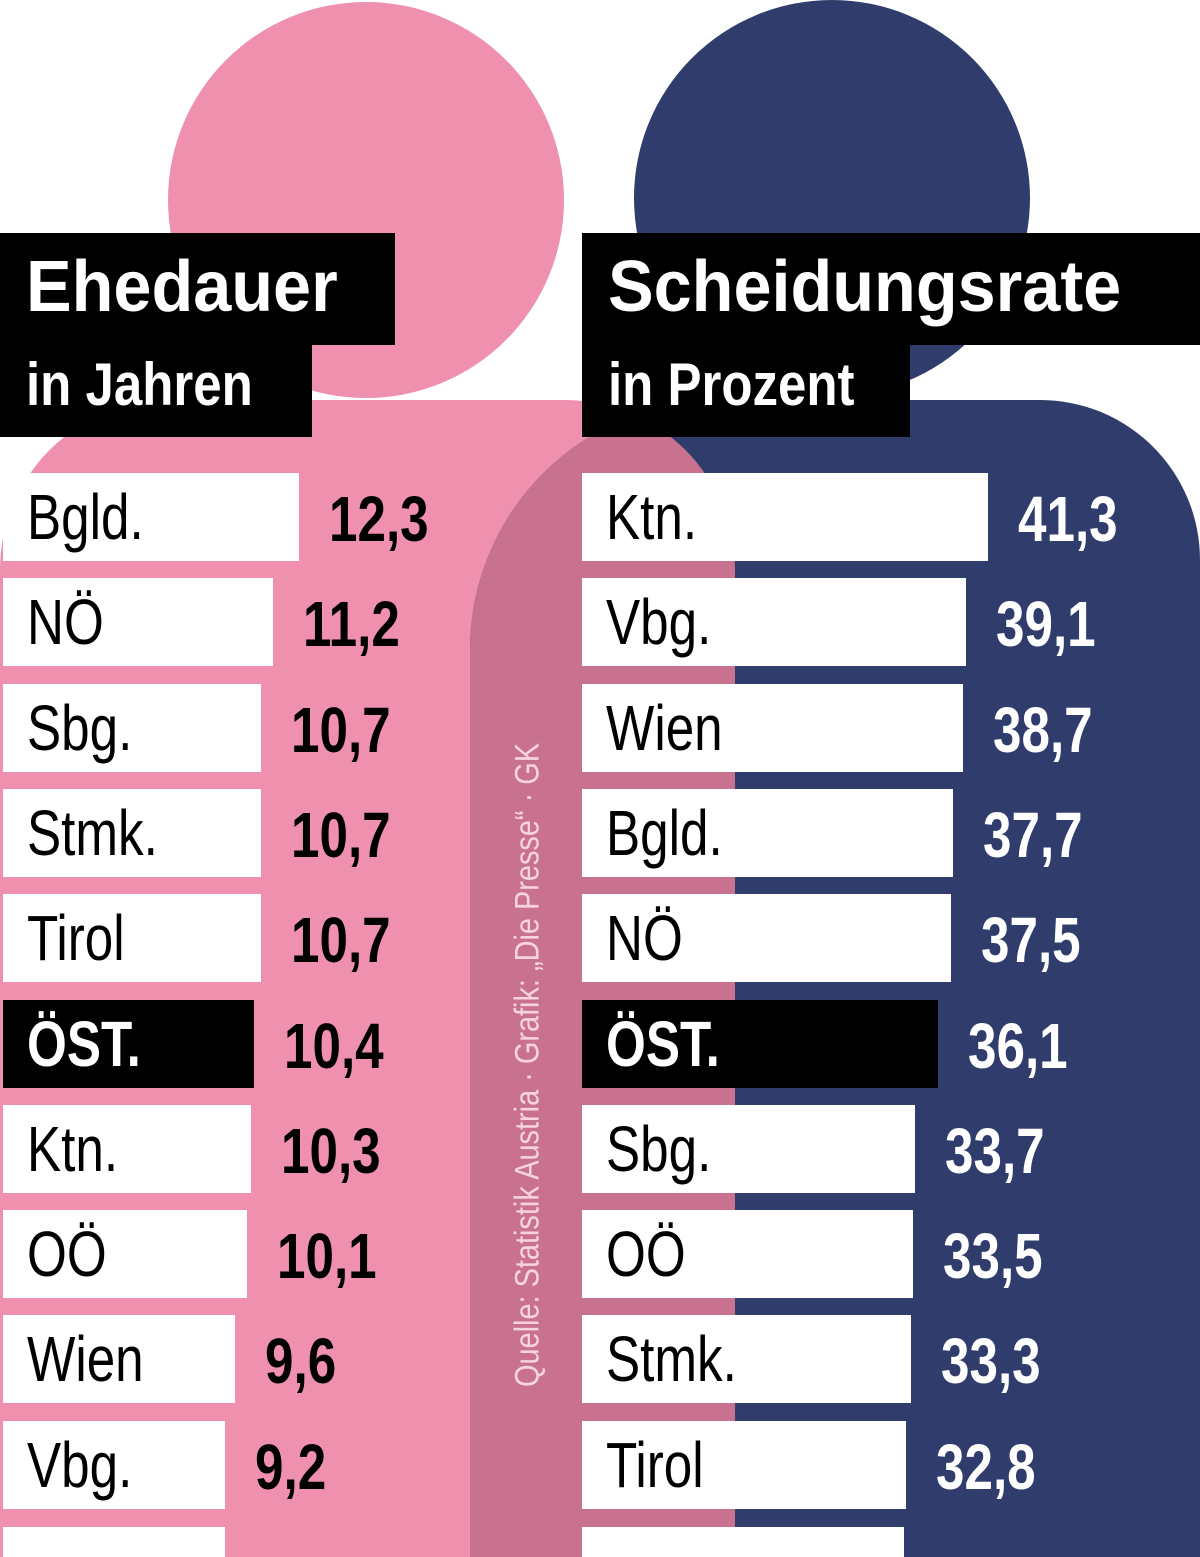 This screenshot has width=1200, height=1557. Describe the element at coordinates (1067, 519) in the screenshot. I see `value-label: 41,3` at that location.